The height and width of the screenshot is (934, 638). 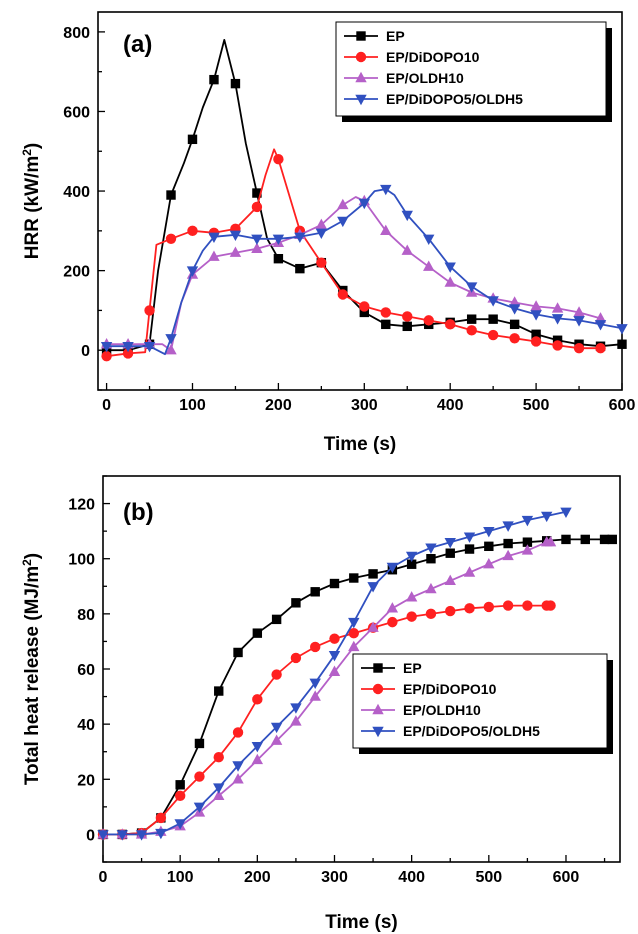 I want to click on series-ep-didopo5-oldh5-line, so click(x=364, y=272).